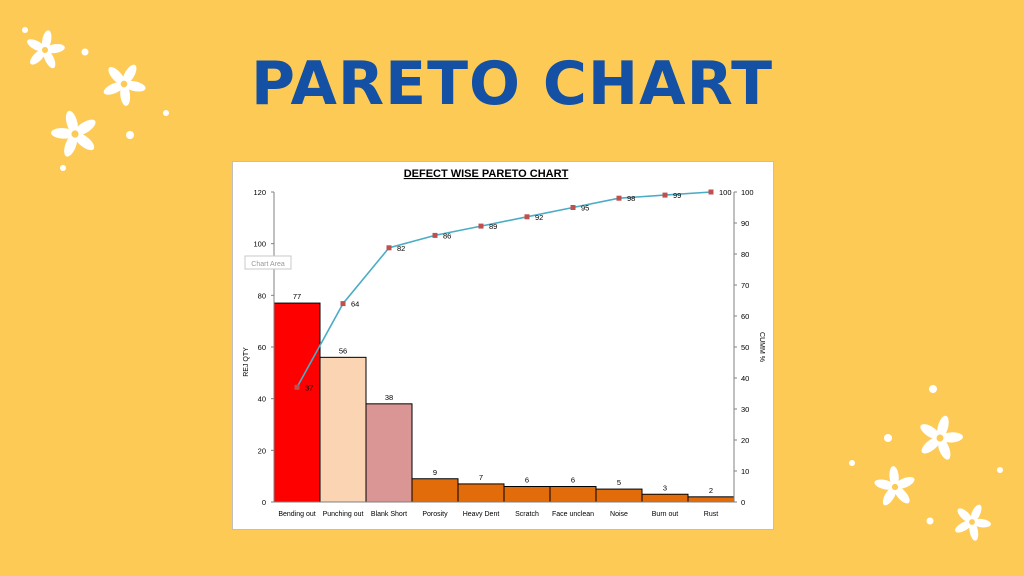 This screenshot has height=576, width=1024. I want to click on cumulative-value-label: 37, so click(309, 387).